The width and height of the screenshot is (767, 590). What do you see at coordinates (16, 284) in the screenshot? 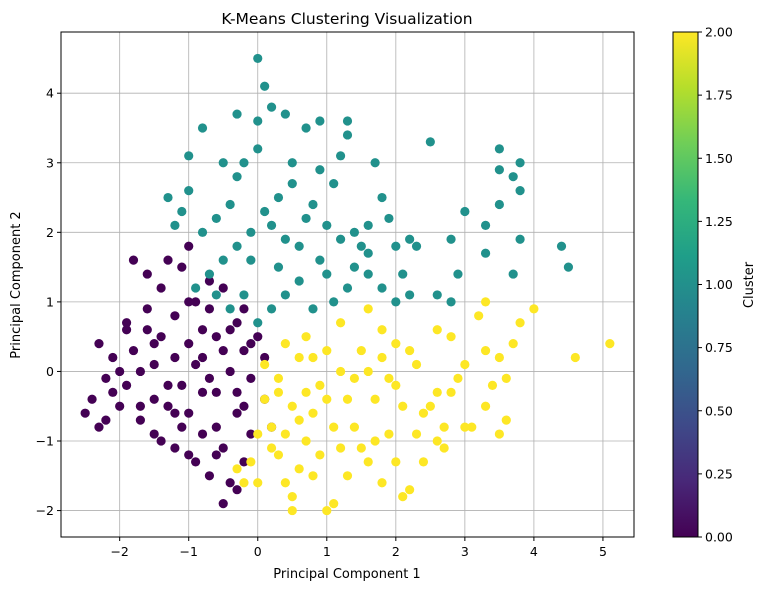
I see `y-axis-label: Principal Component 2` at bounding box center [16, 284].